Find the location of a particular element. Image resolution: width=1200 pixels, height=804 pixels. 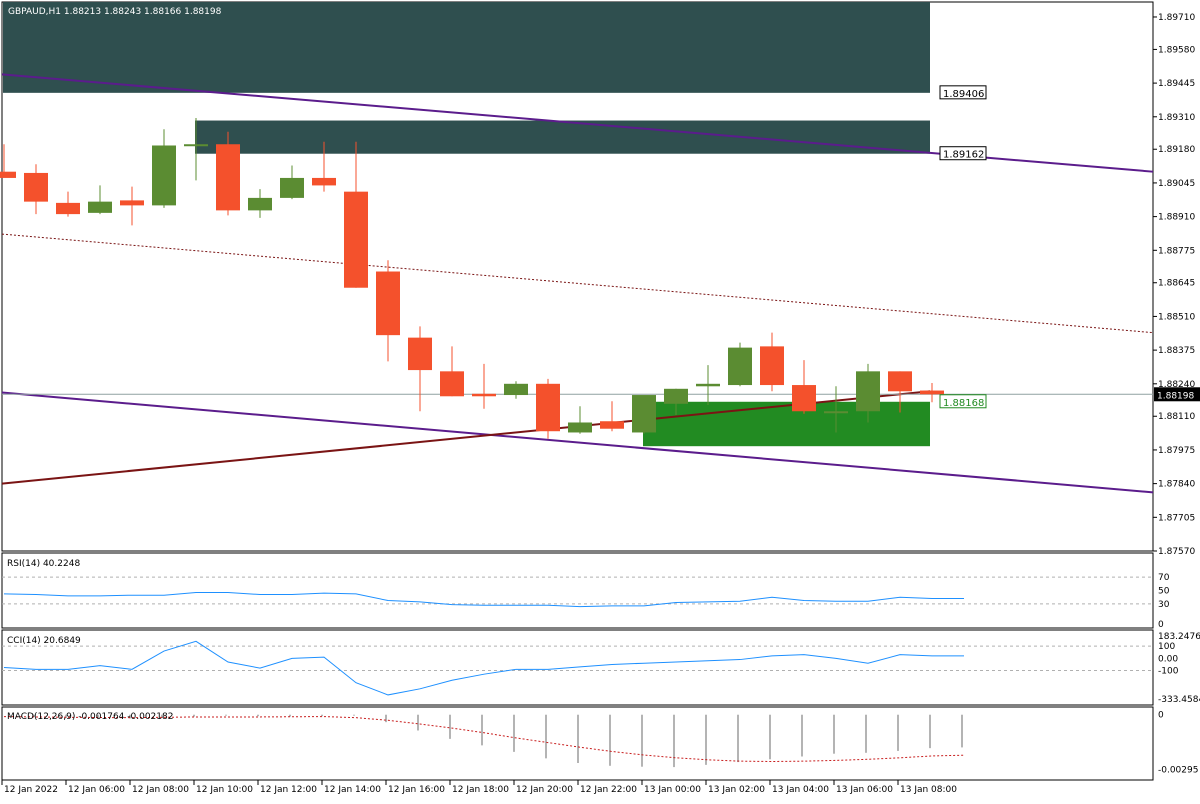

y-axis-tick-label: 1.87975 is located at coordinates (1176, 451).